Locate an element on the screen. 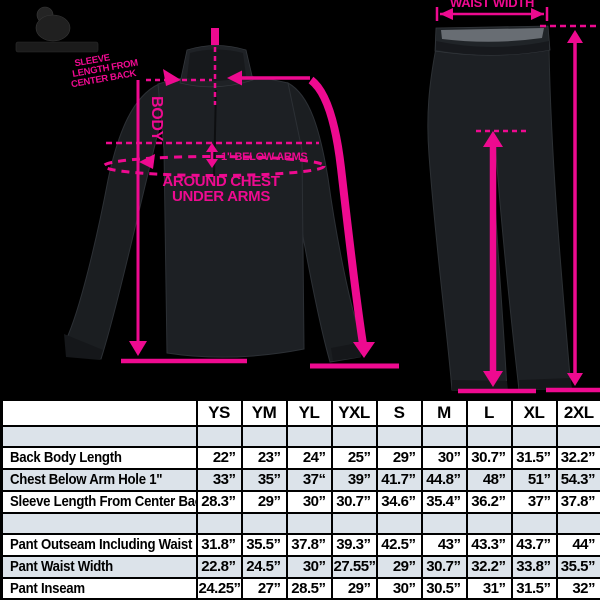  jacket-left-cuff is located at coordinates (83, 347).